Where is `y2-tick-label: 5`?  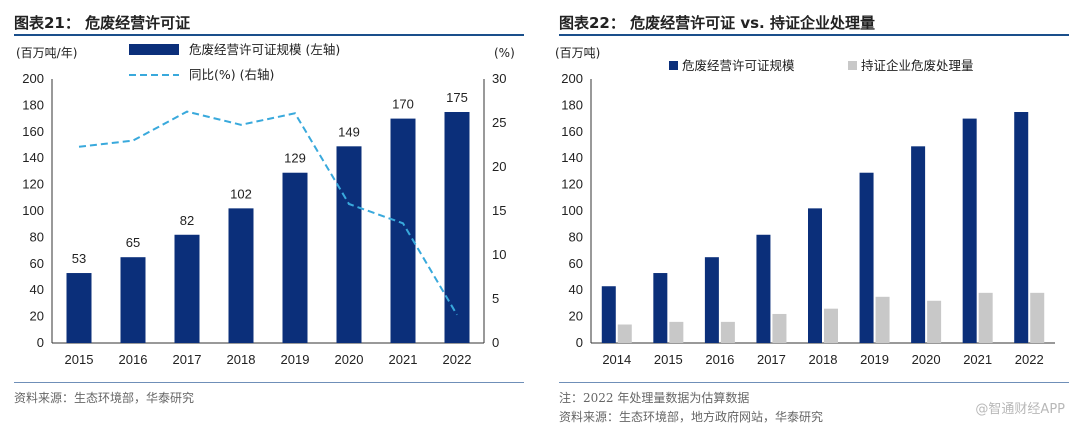
y2-tick-label: 5 is located at coordinates (495, 298).